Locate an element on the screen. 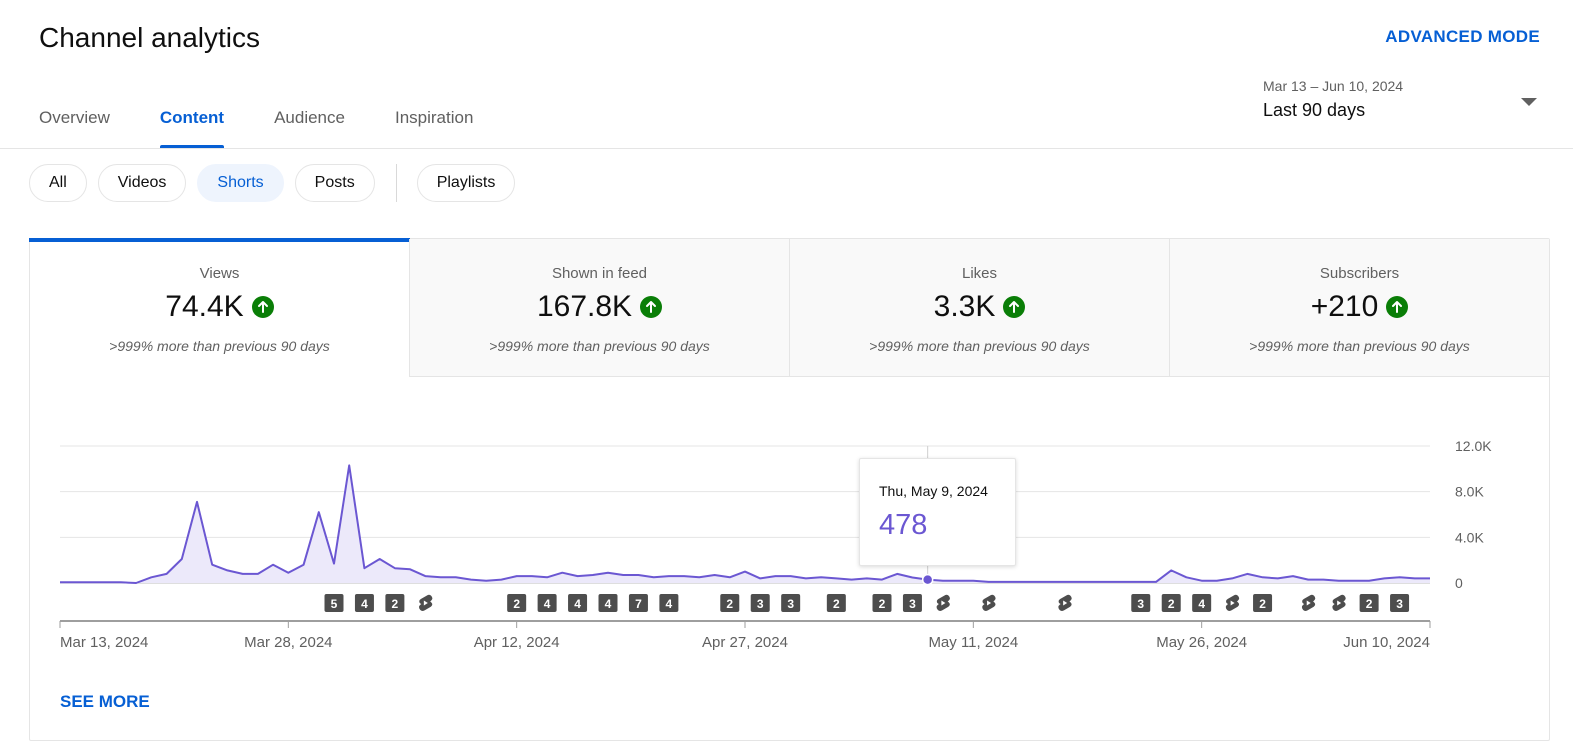 This screenshot has height=756, width=1573. chip-posts: Posts is located at coordinates (334, 183).